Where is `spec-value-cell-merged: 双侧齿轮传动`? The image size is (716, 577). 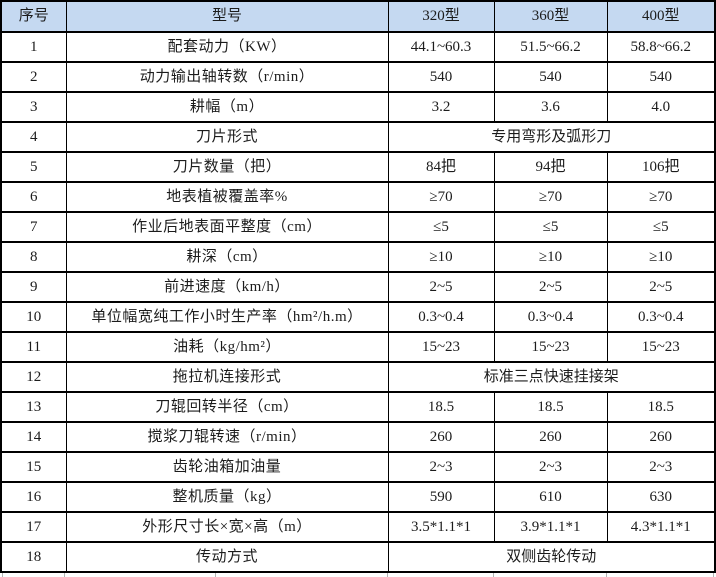 spec-value-cell-merged: 双侧齿轮传动 is located at coordinates (551, 557).